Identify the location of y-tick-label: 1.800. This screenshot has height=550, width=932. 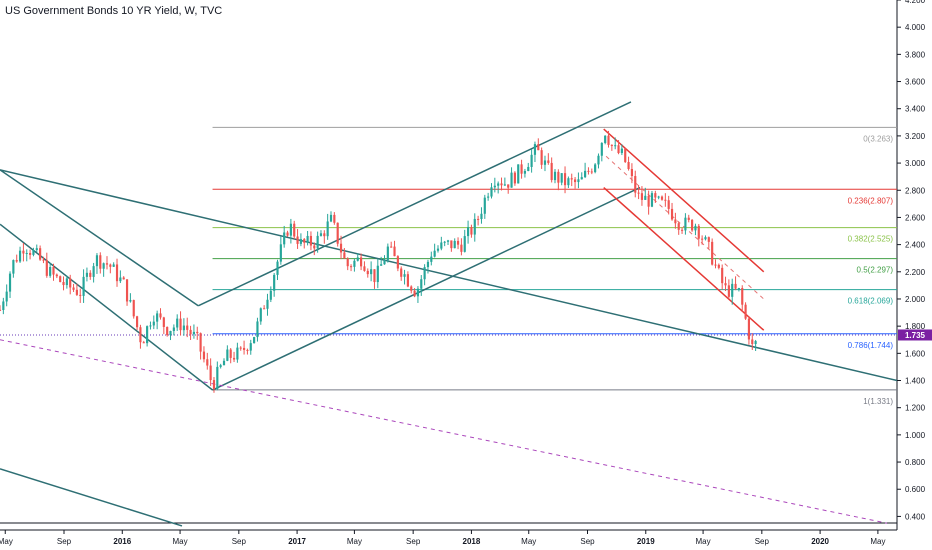
(915, 326).